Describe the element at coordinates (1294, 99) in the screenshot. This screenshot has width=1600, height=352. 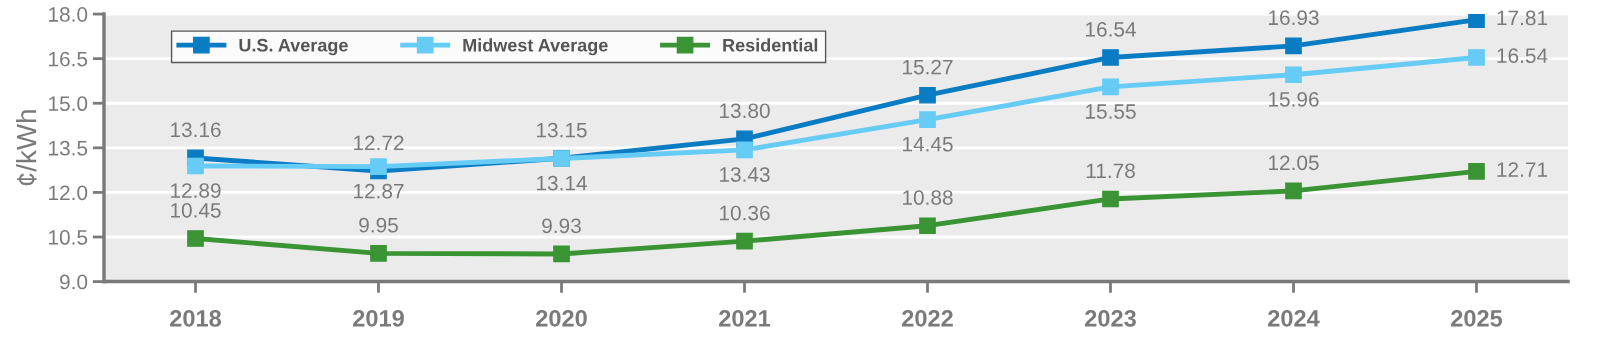
I see `data-label: 15.96` at that location.